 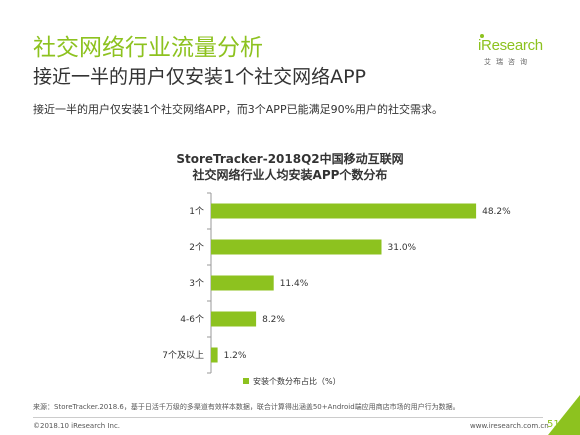 What do you see at coordinates (246, 381) in the screenshot?
I see `legend-swatch` at bounding box center [246, 381].